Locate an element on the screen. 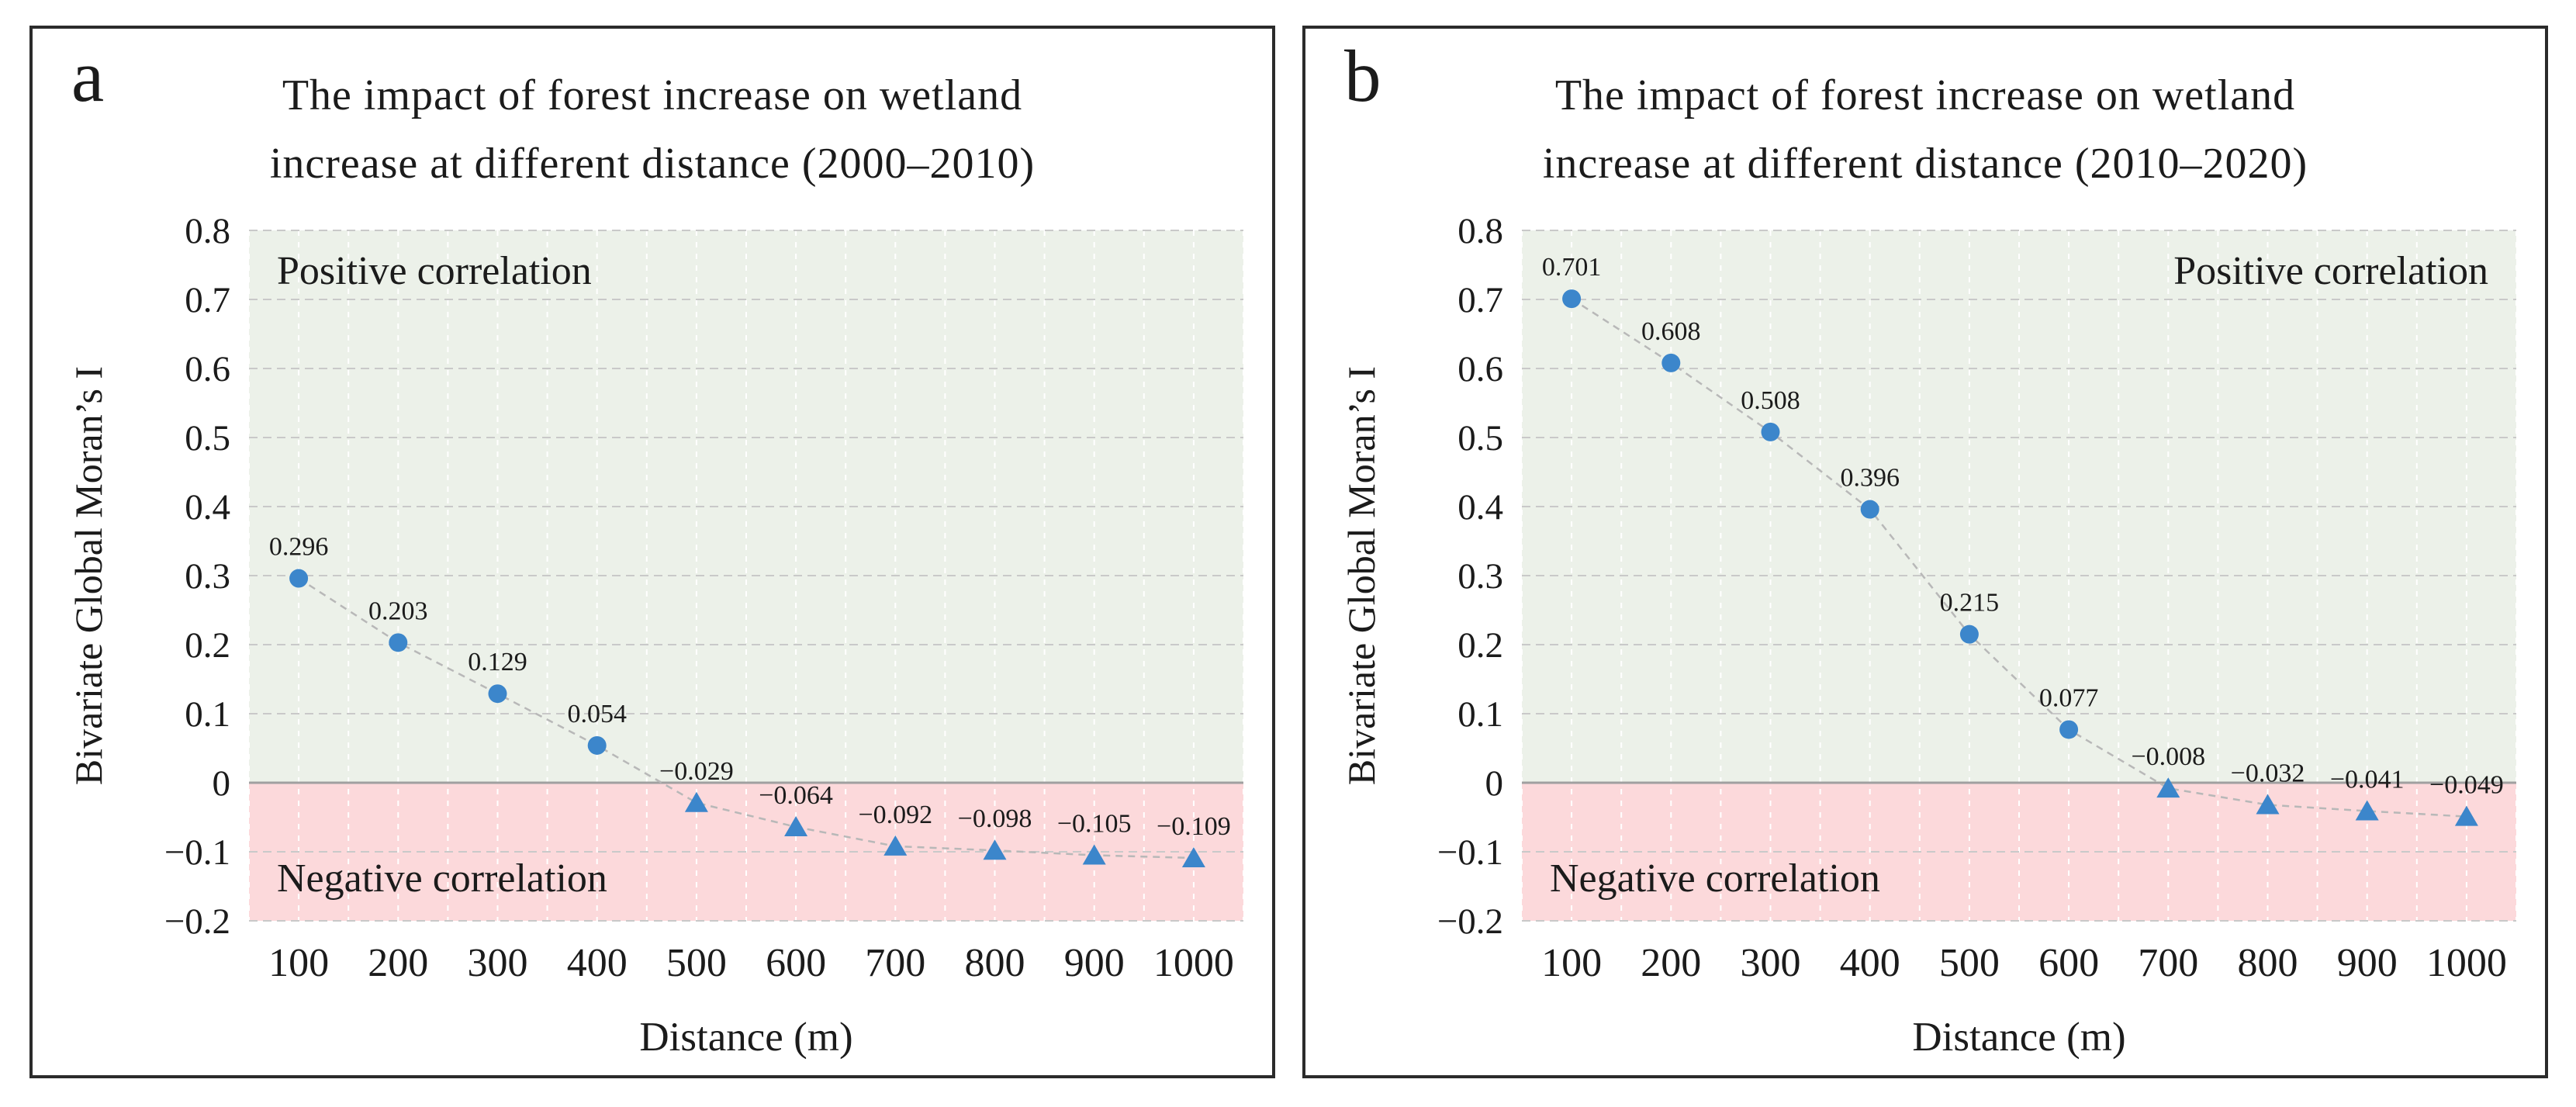  data-point-label: 0.296 is located at coordinates (299, 547).